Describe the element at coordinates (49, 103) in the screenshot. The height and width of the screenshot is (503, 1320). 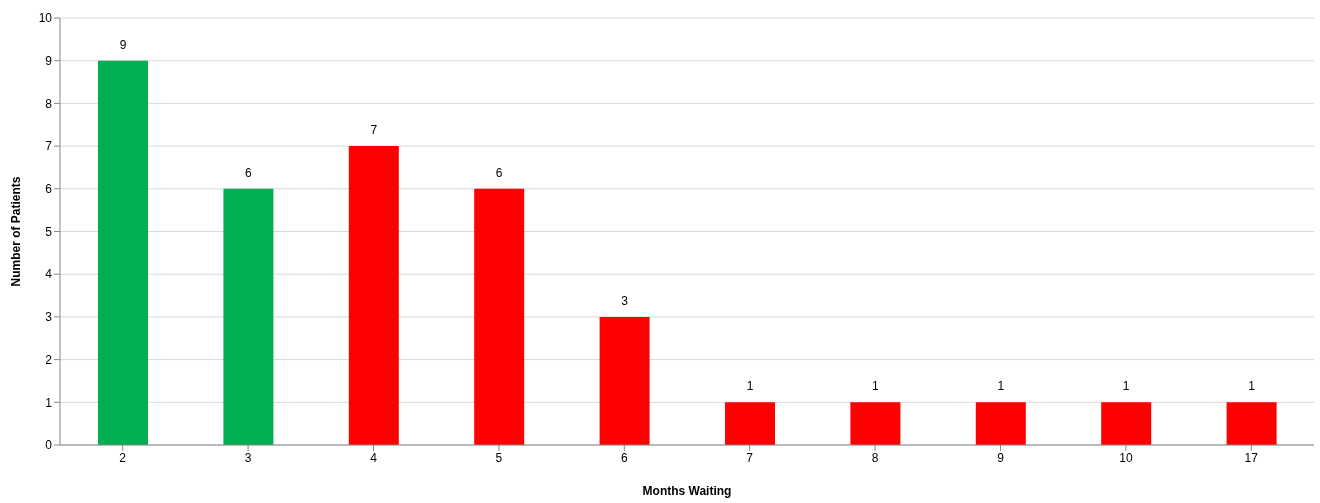
I see `y-tick-label: 8` at that location.